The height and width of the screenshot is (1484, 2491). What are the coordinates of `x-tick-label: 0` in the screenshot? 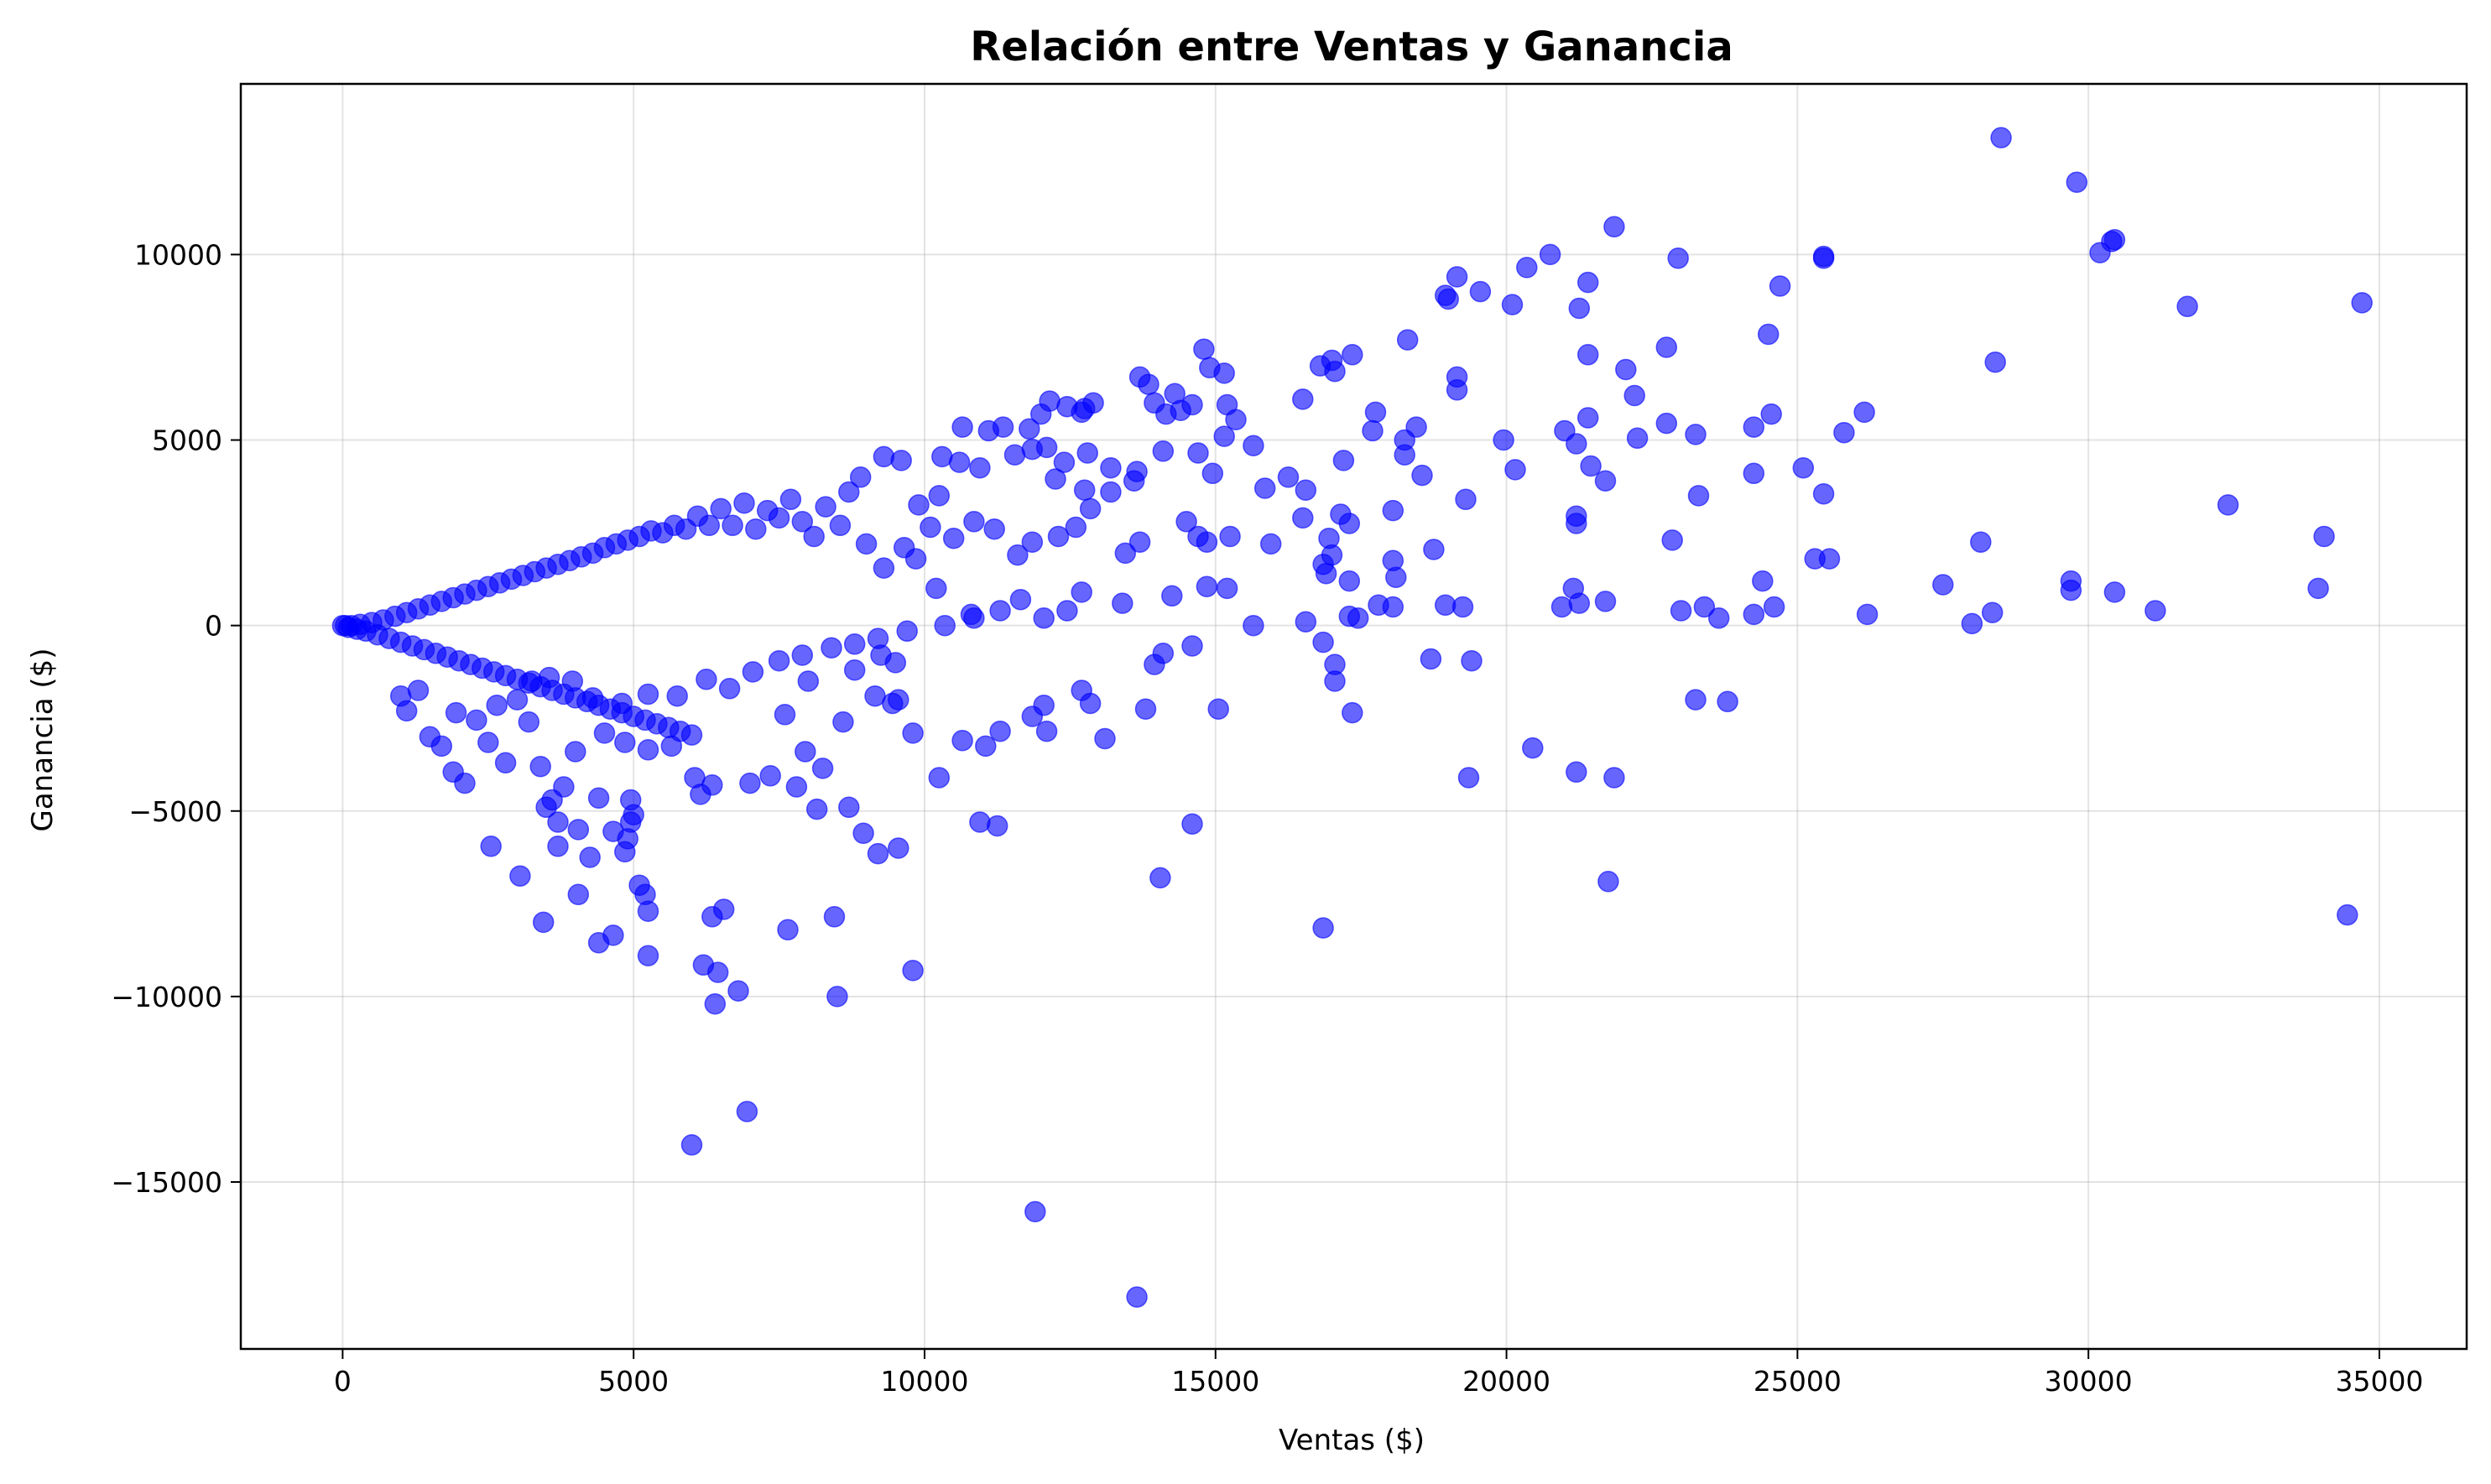 It's located at (343, 1381).